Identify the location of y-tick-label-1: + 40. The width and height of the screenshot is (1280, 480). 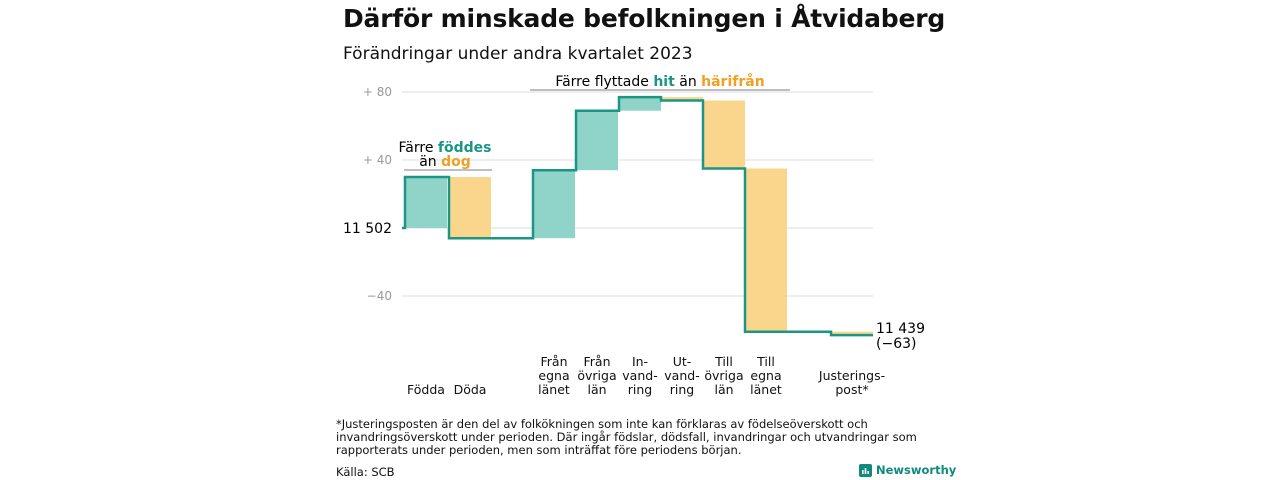
(377, 160).